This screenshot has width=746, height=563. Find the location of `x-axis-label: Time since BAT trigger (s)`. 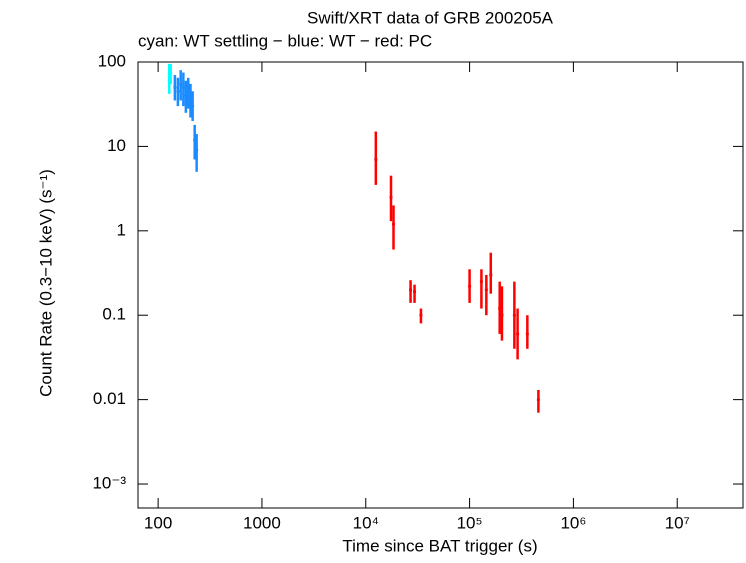

x-axis-label: Time since BAT trigger (s) is located at coordinates (439, 545).